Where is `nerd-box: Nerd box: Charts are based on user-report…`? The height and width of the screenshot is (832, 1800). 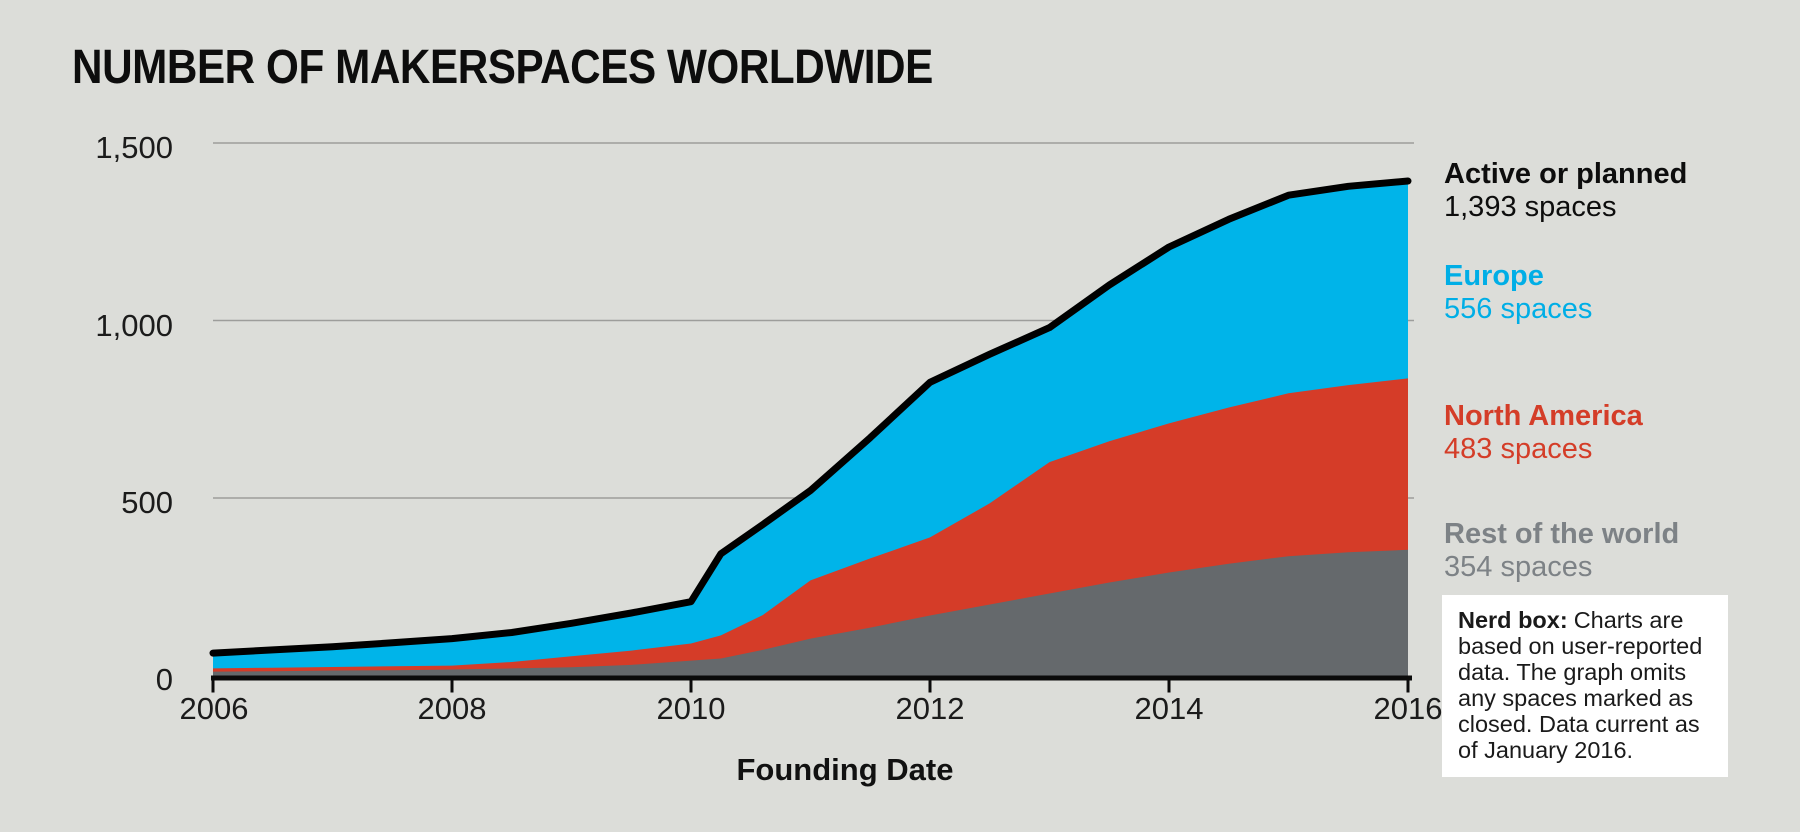 nerd-box: Nerd box: Charts are based on user-report… is located at coordinates (1585, 686).